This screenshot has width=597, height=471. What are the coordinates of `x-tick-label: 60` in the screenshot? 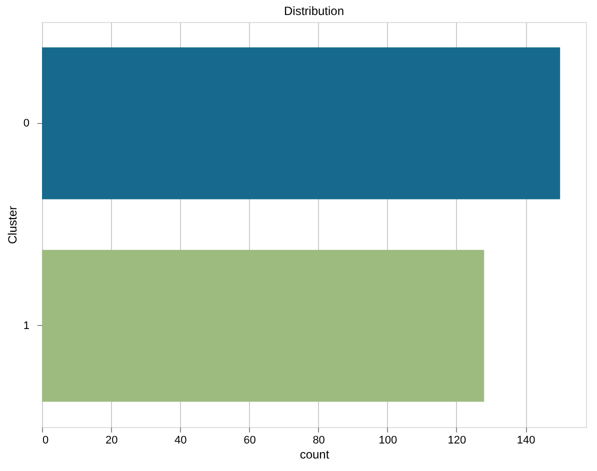 It's located at (250, 440).